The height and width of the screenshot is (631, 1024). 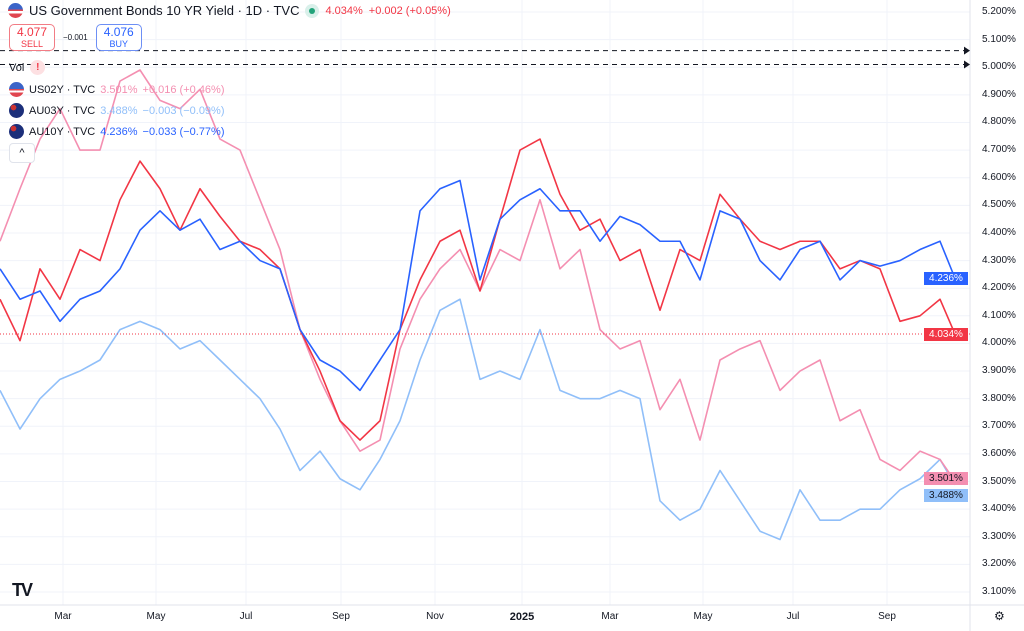 I want to click on legend-item-us02y: US02Y · TVC 3.501% +0.016 (+0.46%), so click(x=117, y=89).